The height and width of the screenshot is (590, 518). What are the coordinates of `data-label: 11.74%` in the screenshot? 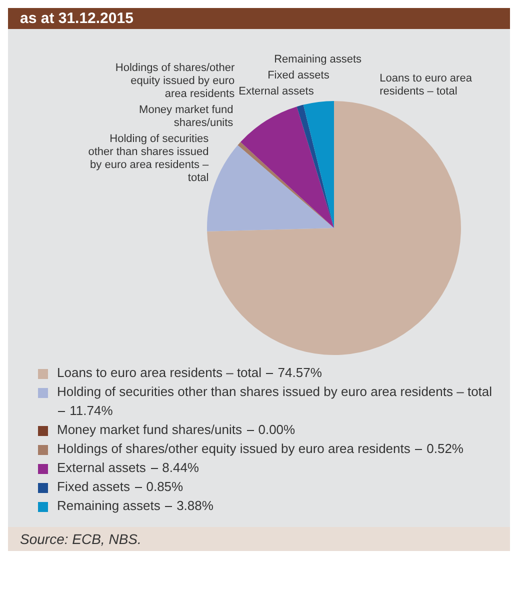 It's located at (91, 410).